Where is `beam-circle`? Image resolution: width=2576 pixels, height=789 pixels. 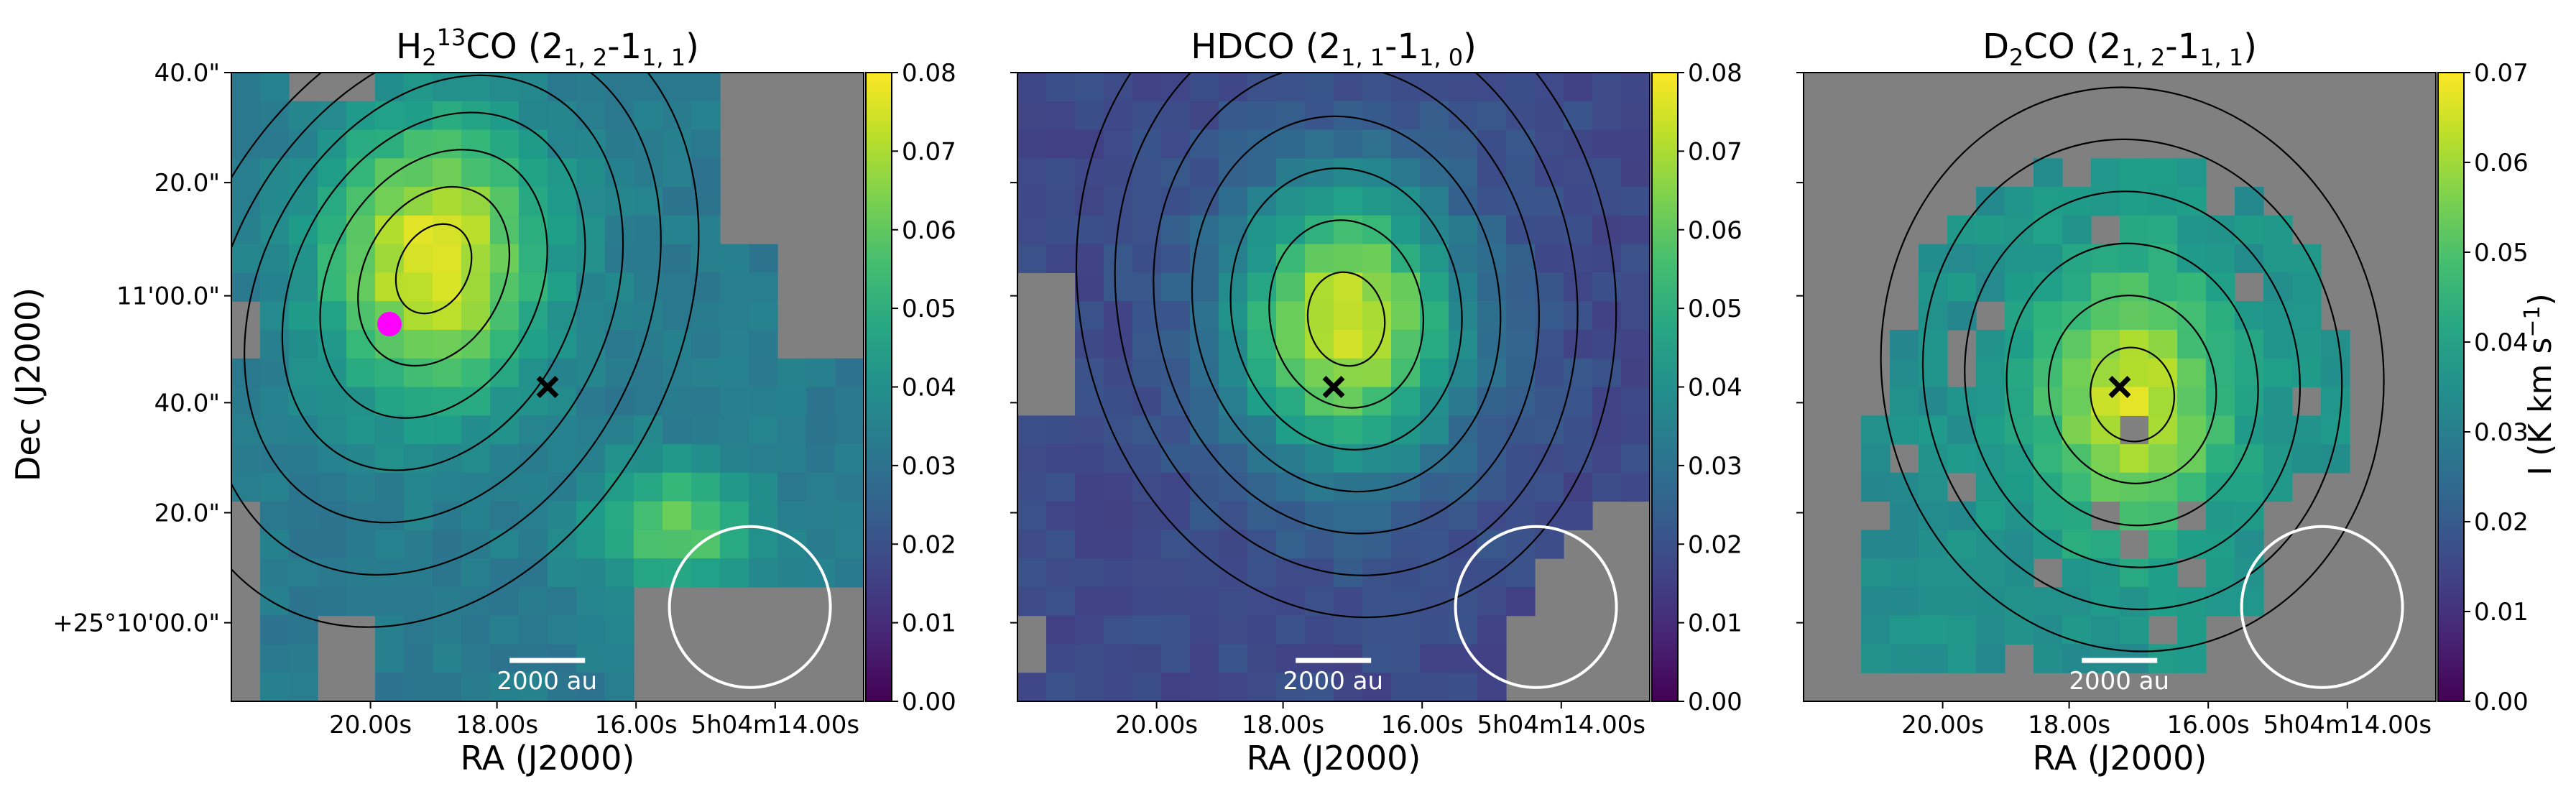
beam-circle is located at coordinates (1536, 607).